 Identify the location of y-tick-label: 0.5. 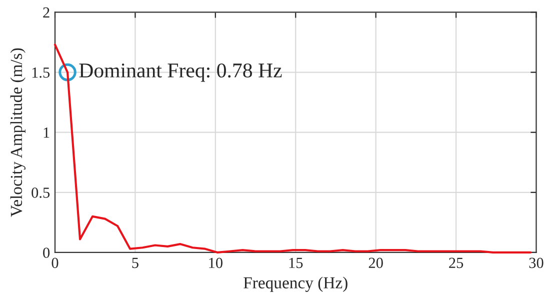
(41, 193).